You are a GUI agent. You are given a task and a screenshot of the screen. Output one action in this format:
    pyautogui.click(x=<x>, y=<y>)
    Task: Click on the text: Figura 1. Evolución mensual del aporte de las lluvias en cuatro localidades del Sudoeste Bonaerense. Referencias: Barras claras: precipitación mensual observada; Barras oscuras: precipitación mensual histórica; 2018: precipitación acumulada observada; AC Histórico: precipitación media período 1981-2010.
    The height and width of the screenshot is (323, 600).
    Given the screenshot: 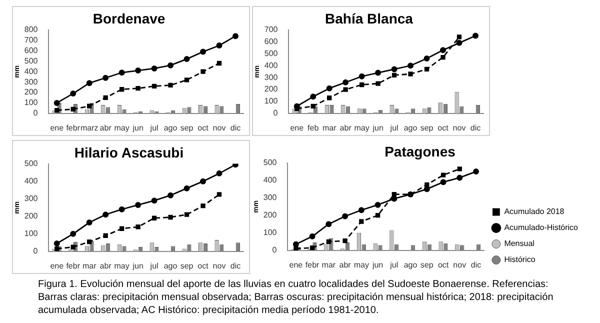 What is the action you would take?
    pyautogui.click(x=296, y=297)
    